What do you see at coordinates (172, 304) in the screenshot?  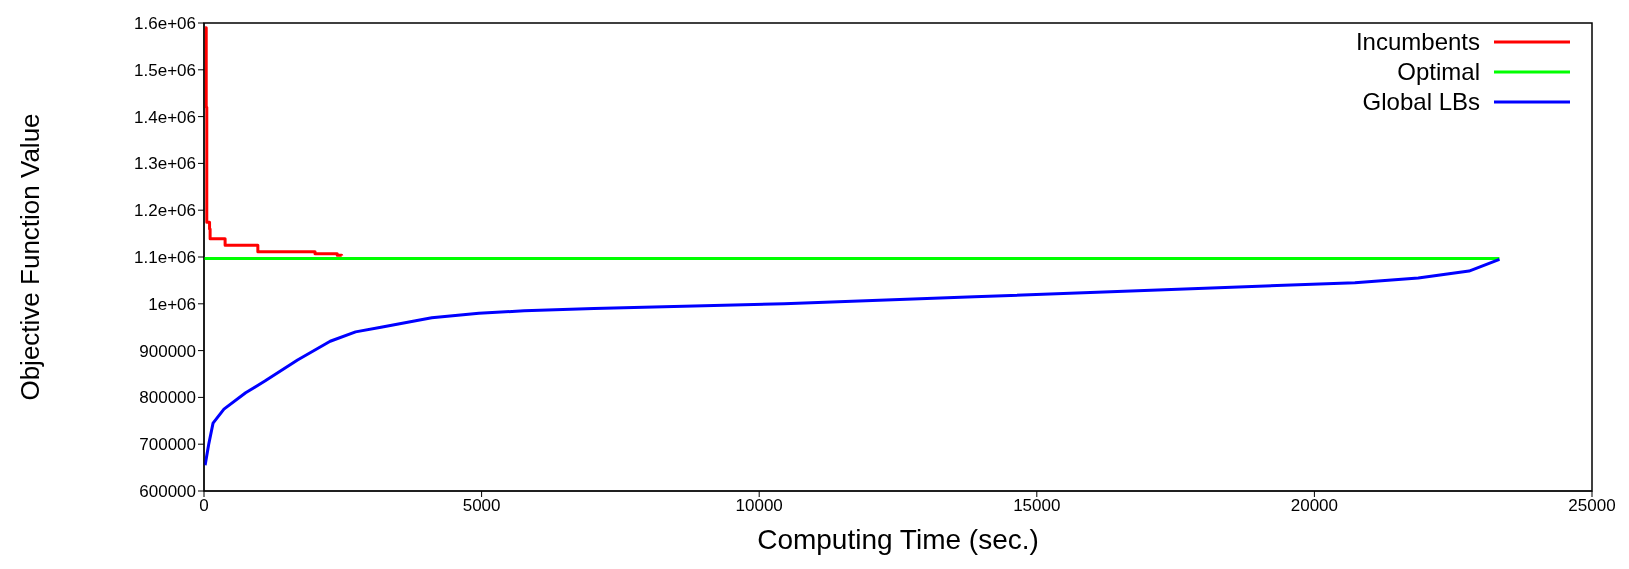 I see `y-tick-label: 1e+06` at bounding box center [172, 304].